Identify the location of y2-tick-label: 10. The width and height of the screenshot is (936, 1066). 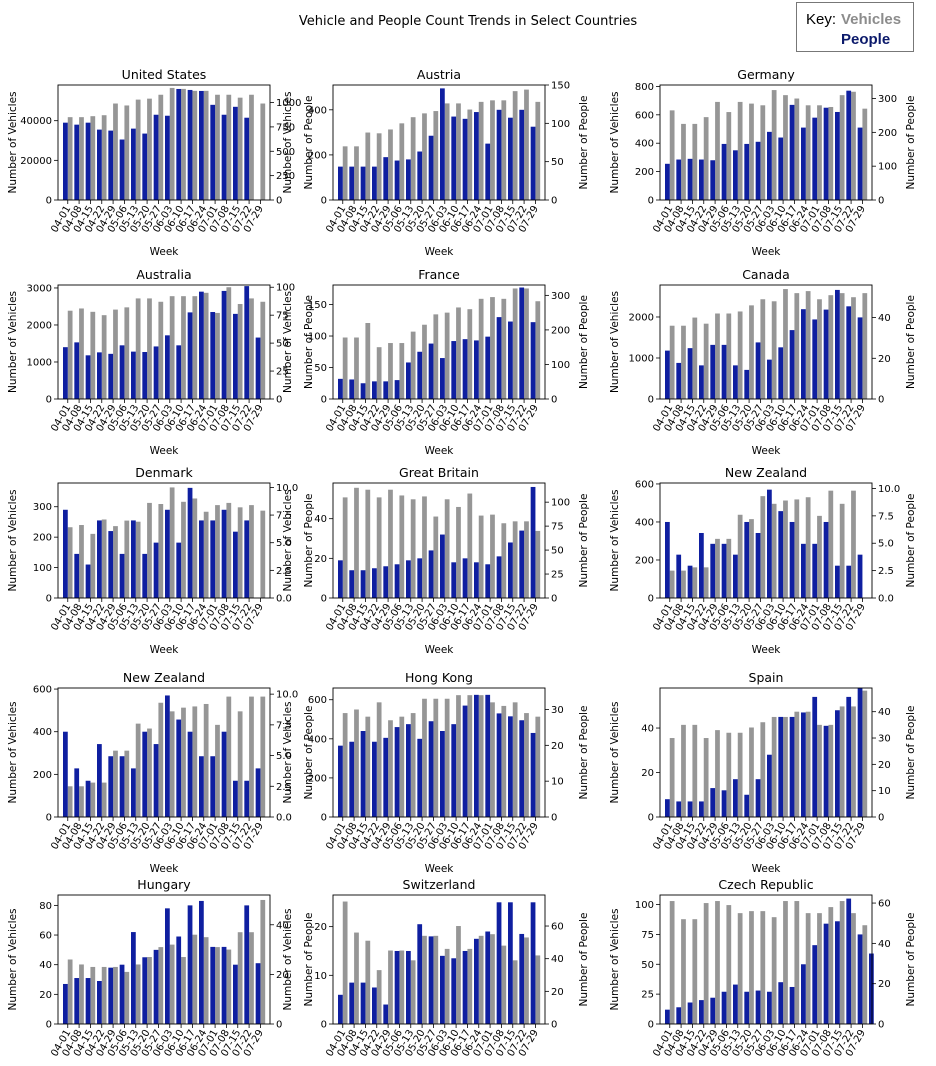
(884, 791).